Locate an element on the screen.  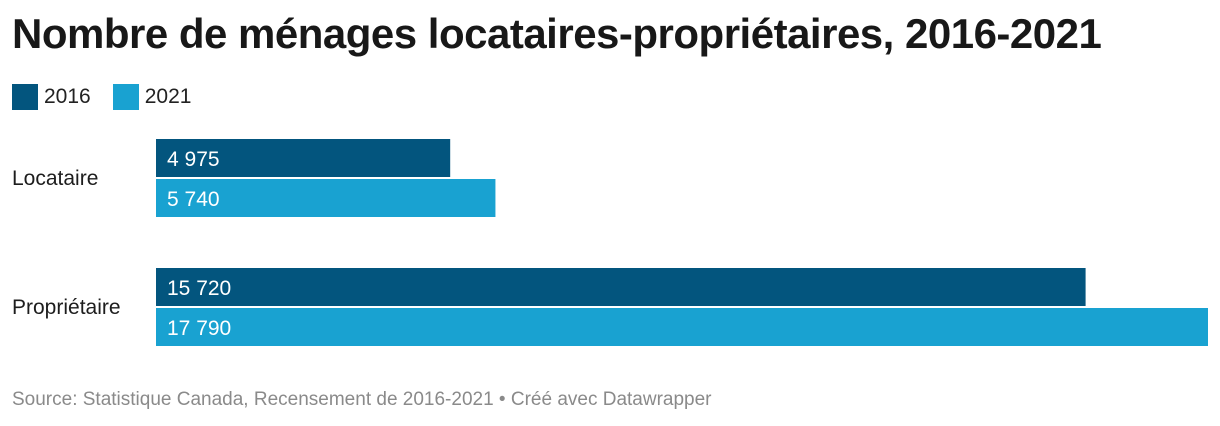
legend-item-2021: 2021 is located at coordinates (152, 97).